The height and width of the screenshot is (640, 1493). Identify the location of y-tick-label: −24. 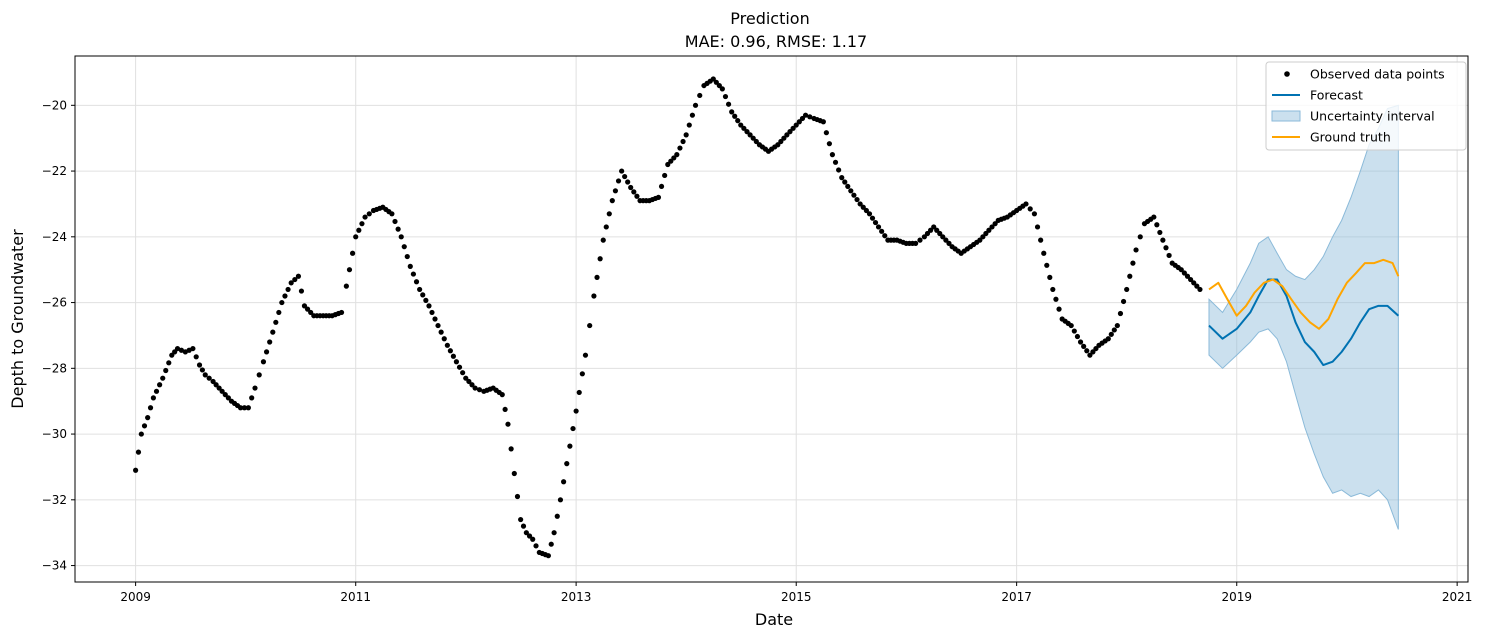
(54, 237).